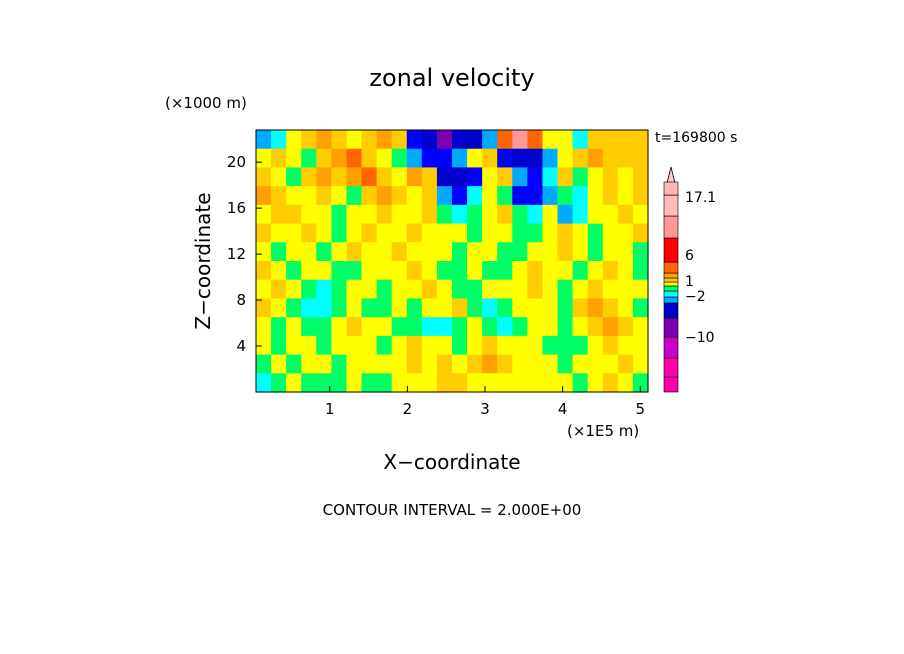  I want to click on contour-interval-text: CONTOUR INTERVAL = 2.000E+00, so click(452, 510).